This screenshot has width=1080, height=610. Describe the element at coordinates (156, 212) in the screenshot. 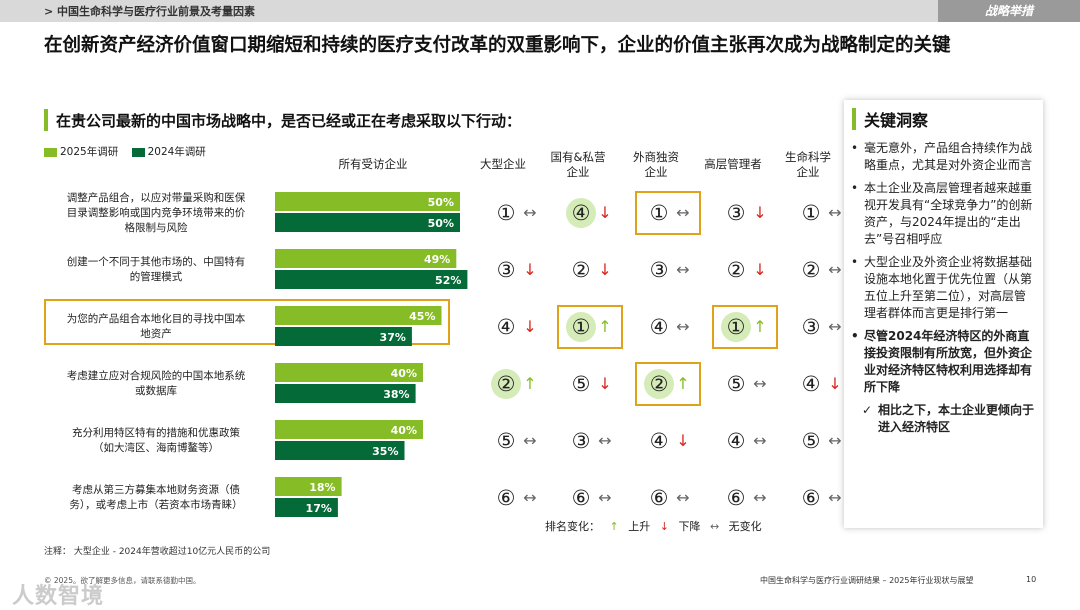

I see `row-label-line: 目录调整影响或国内竞争环境带来的价` at that location.